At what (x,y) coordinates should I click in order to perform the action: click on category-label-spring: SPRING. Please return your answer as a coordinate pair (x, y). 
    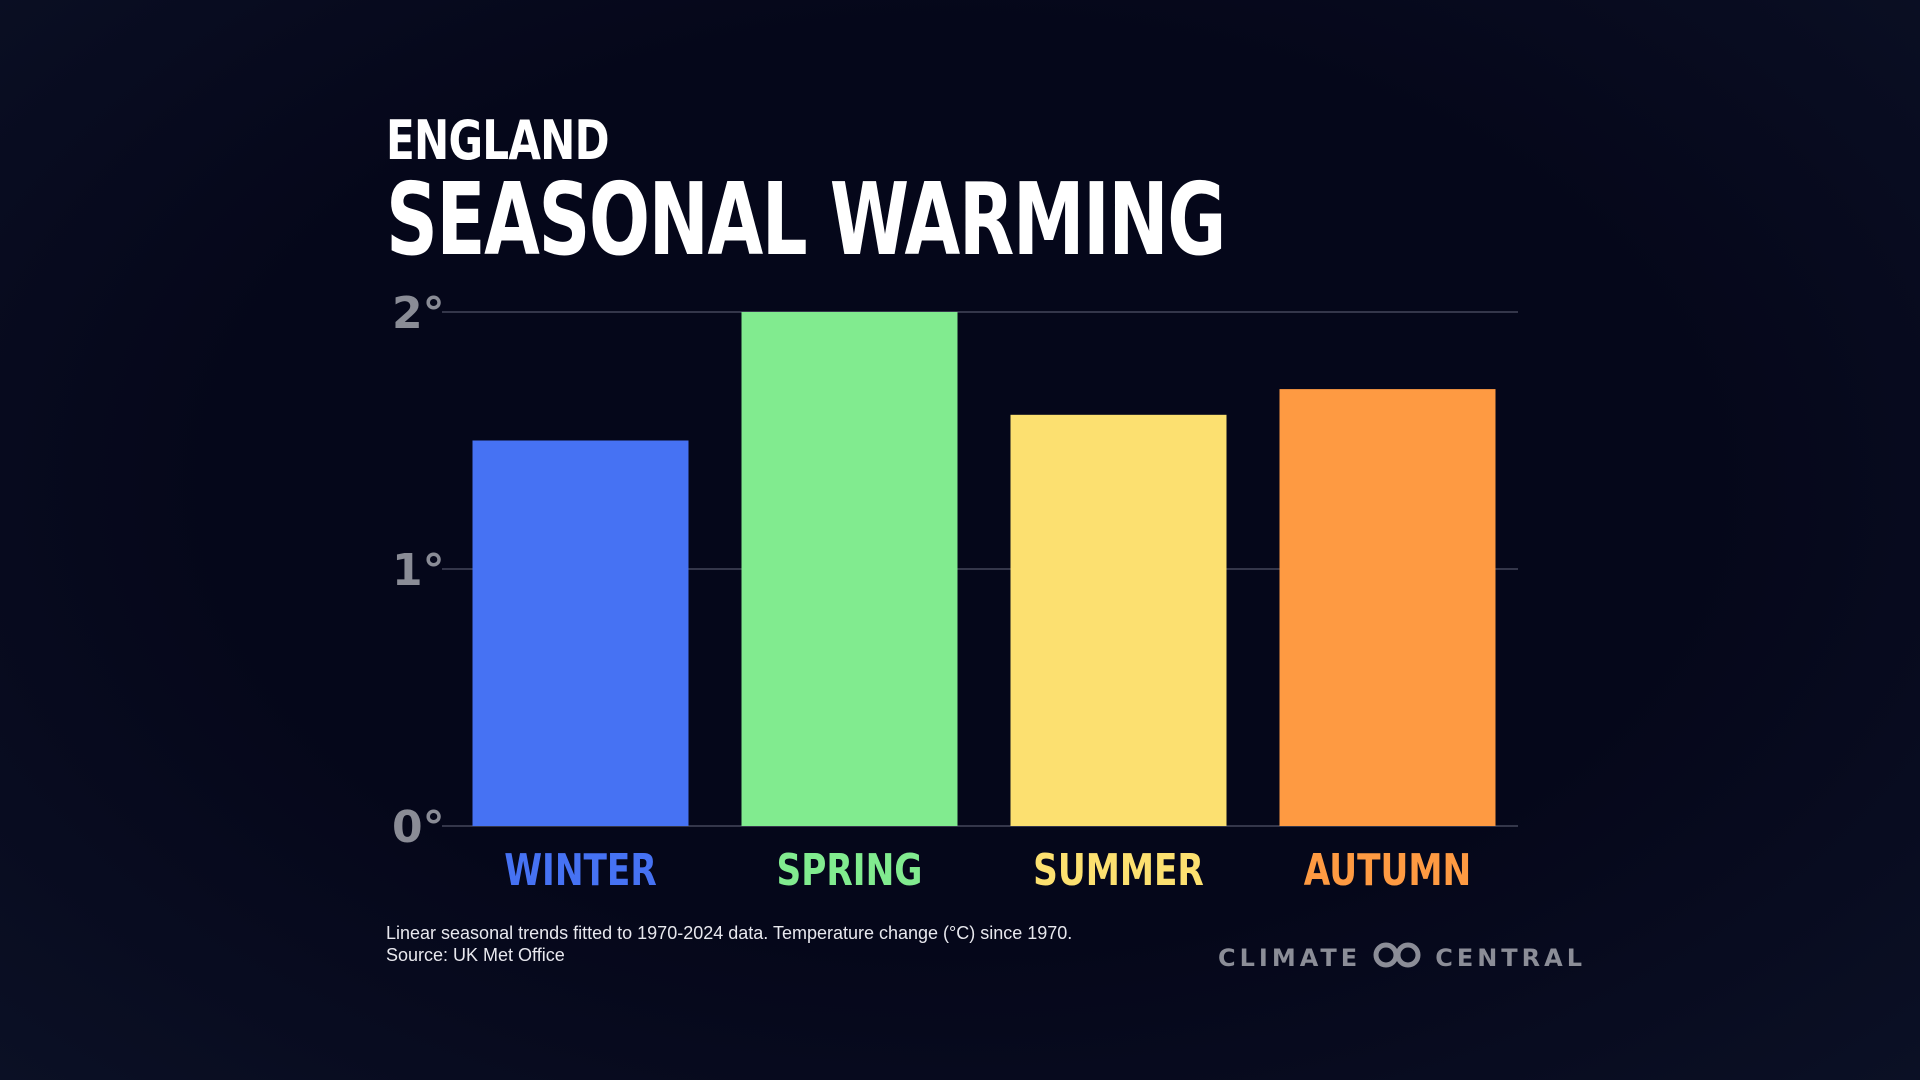
    Looking at the image, I should click on (850, 870).